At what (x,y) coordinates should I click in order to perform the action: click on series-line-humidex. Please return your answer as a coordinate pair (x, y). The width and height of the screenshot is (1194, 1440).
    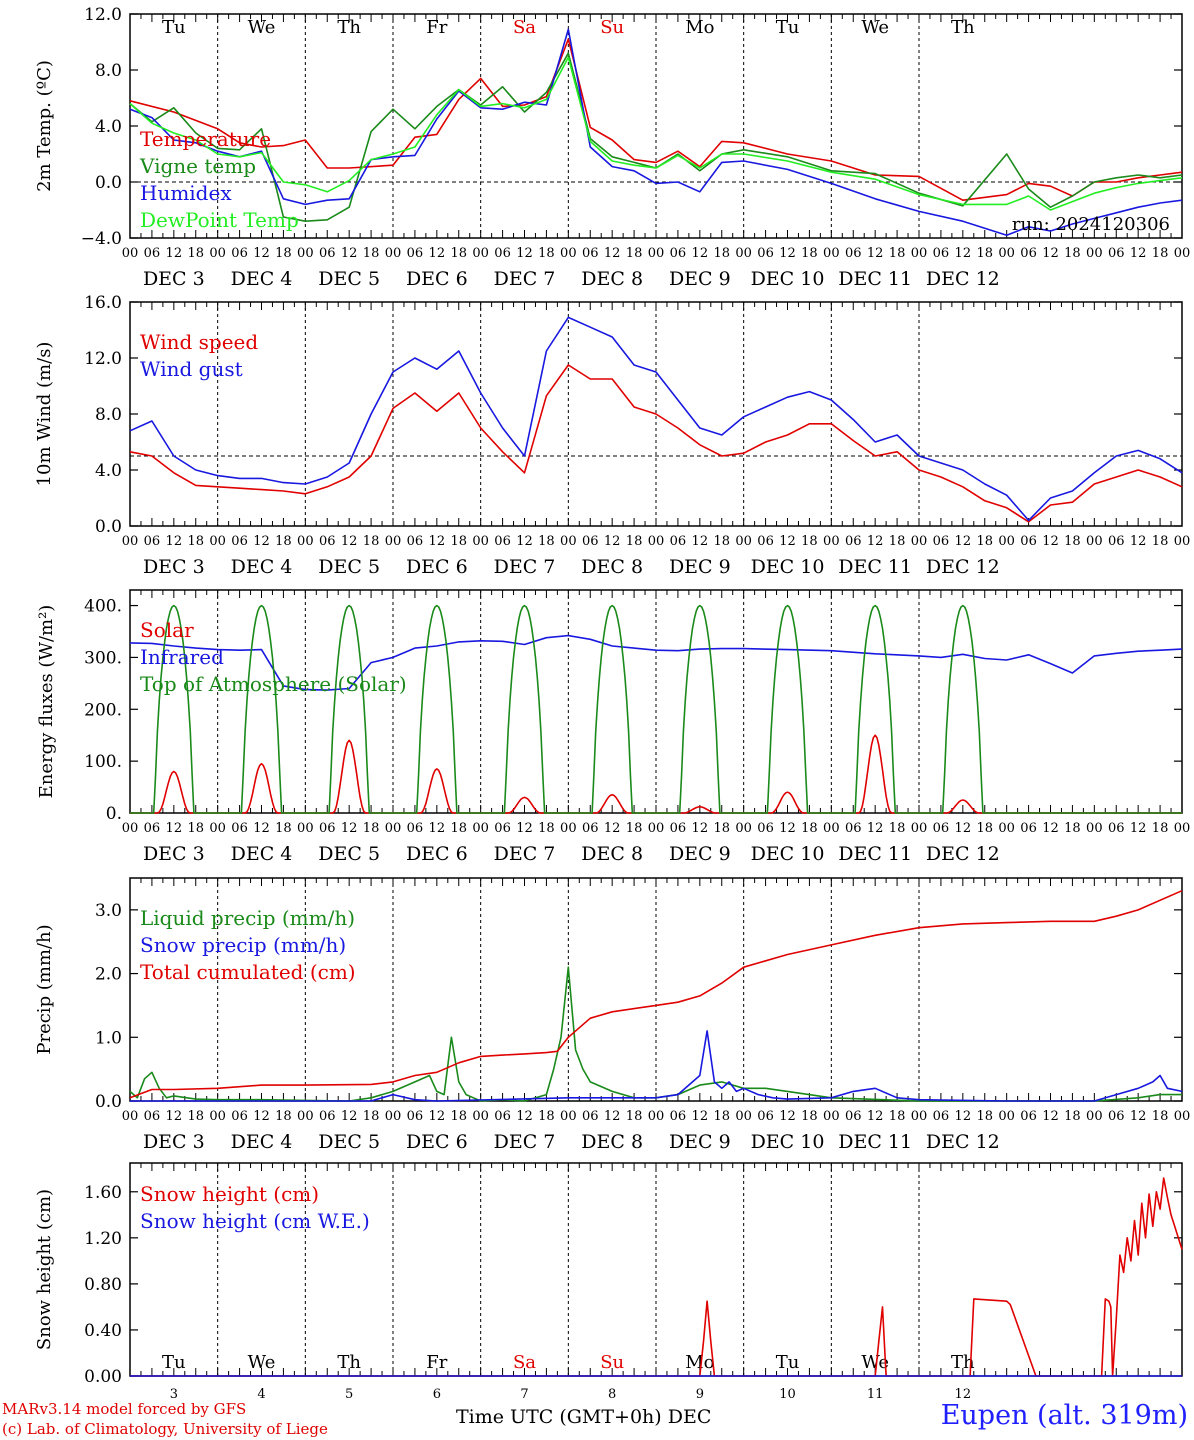
    Looking at the image, I should click on (656, 132).